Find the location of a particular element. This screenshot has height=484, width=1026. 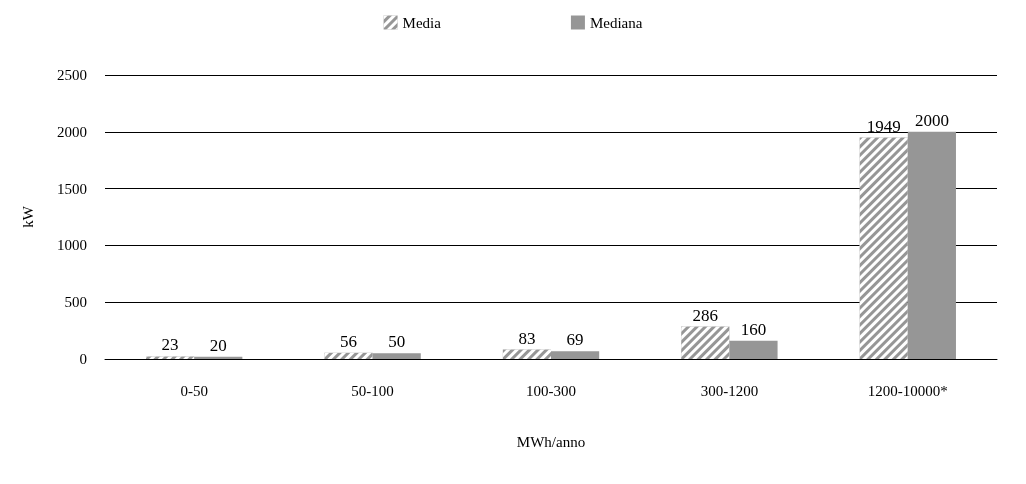

x-tick-label: 50-100 is located at coordinates (372, 390).